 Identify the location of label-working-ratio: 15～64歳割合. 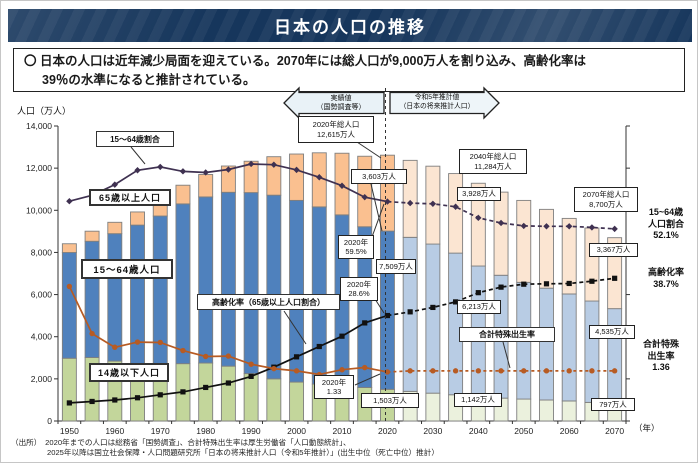
(135, 139).